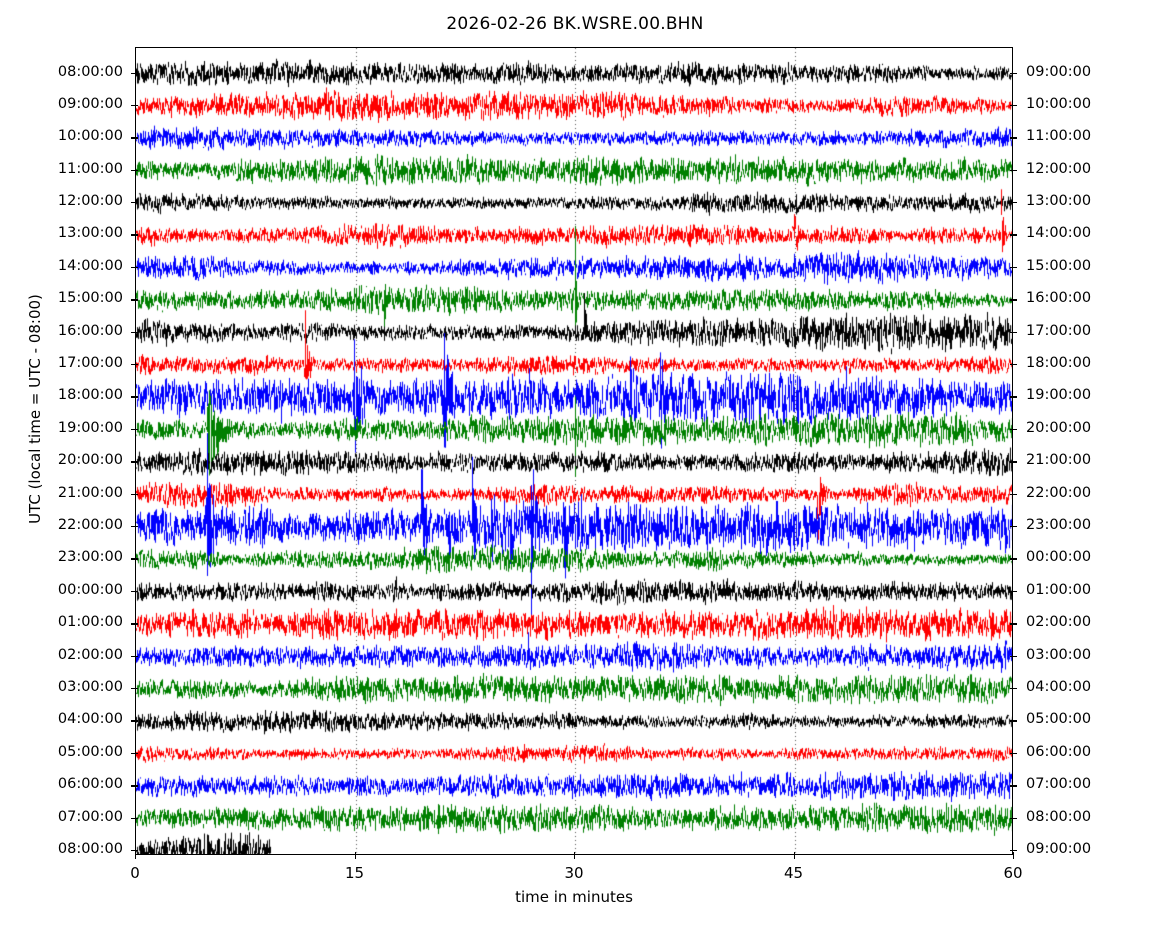 This screenshot has height=950, width=1150. I want to click on y-tick-label-left: 09:00:00, so click(90, 103).